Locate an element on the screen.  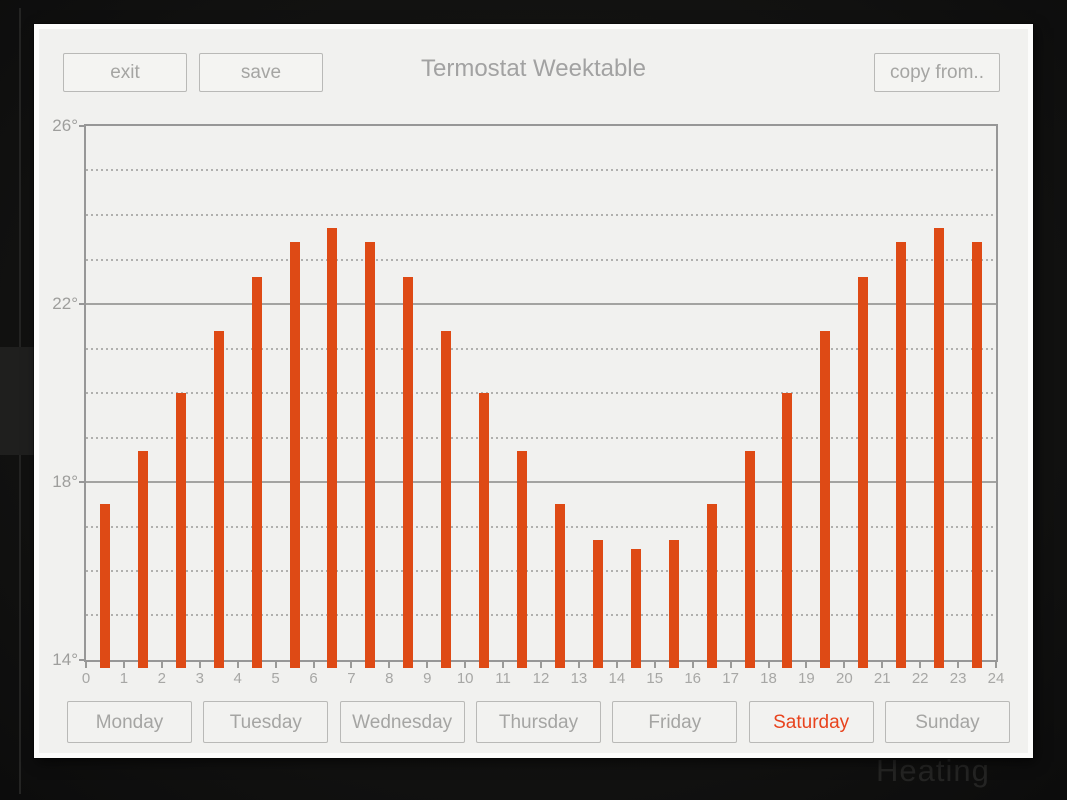
day-tab-thursday: Thursday is located at coordinates (538, 722).